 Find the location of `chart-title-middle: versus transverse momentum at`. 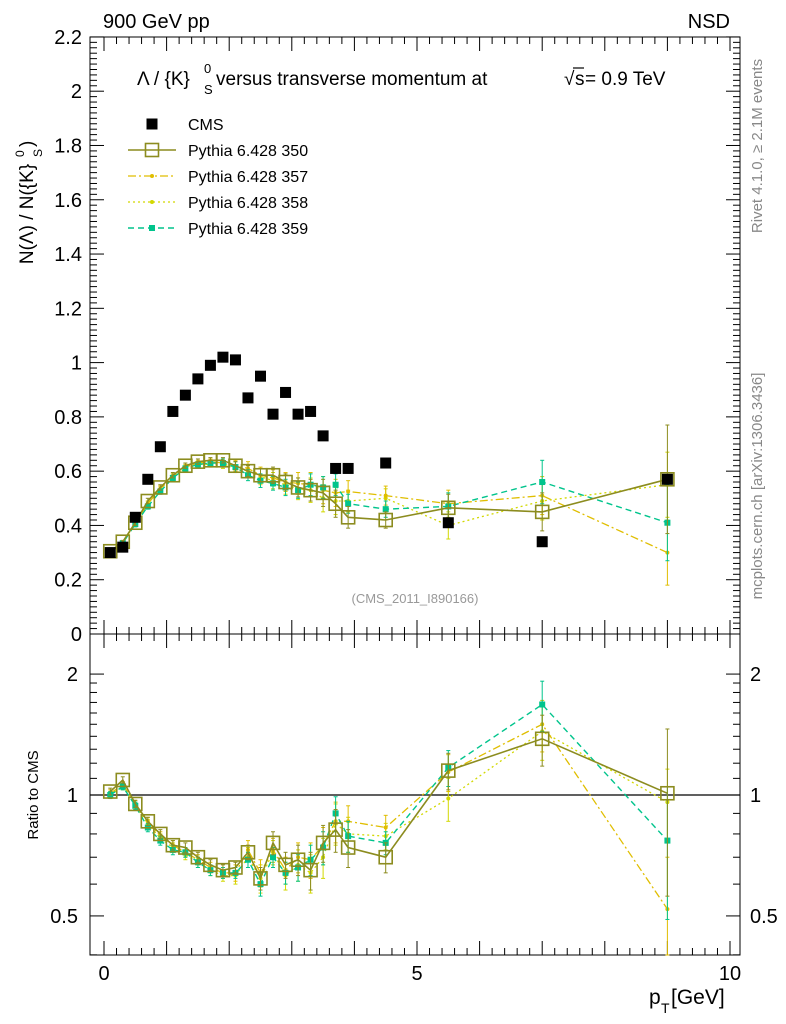

chart-title-middle: versus transverse momentum at is located at coordinates (352, 79).